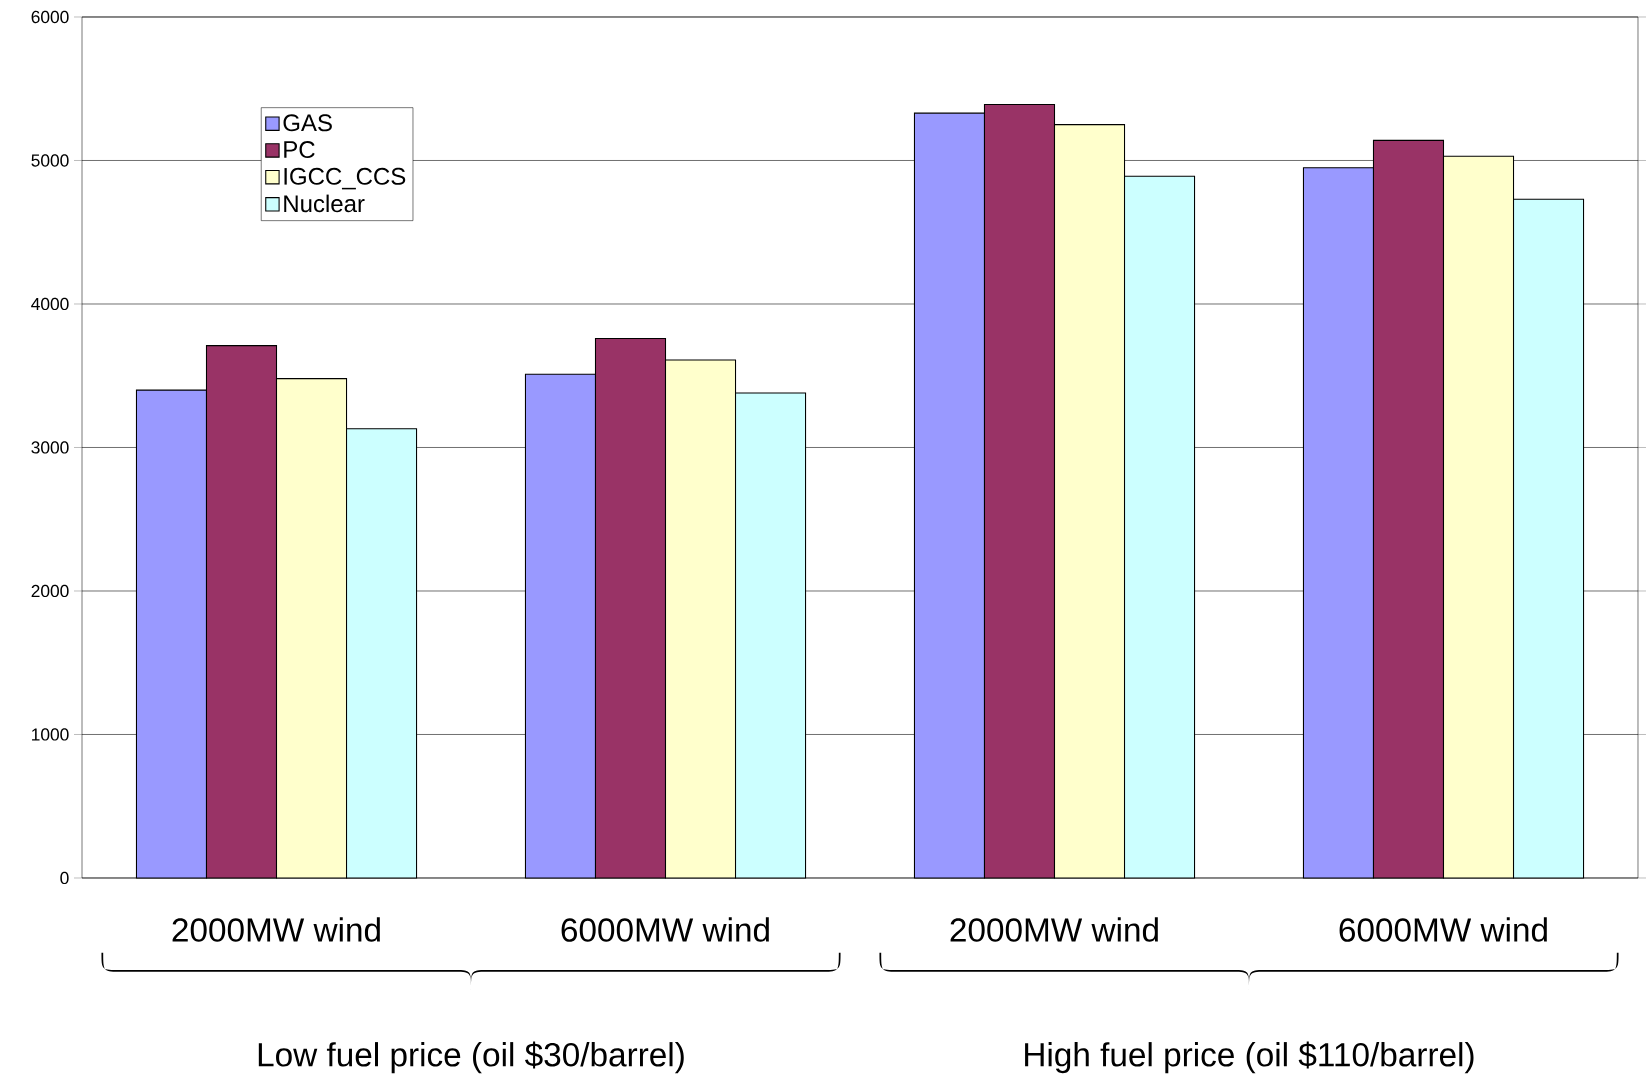 The image size is (1646, 1078). What do you see at coordinates (50, 160) in the screenshot?
I see `y-tick-label: 5000` at bounding box center [50, 160].